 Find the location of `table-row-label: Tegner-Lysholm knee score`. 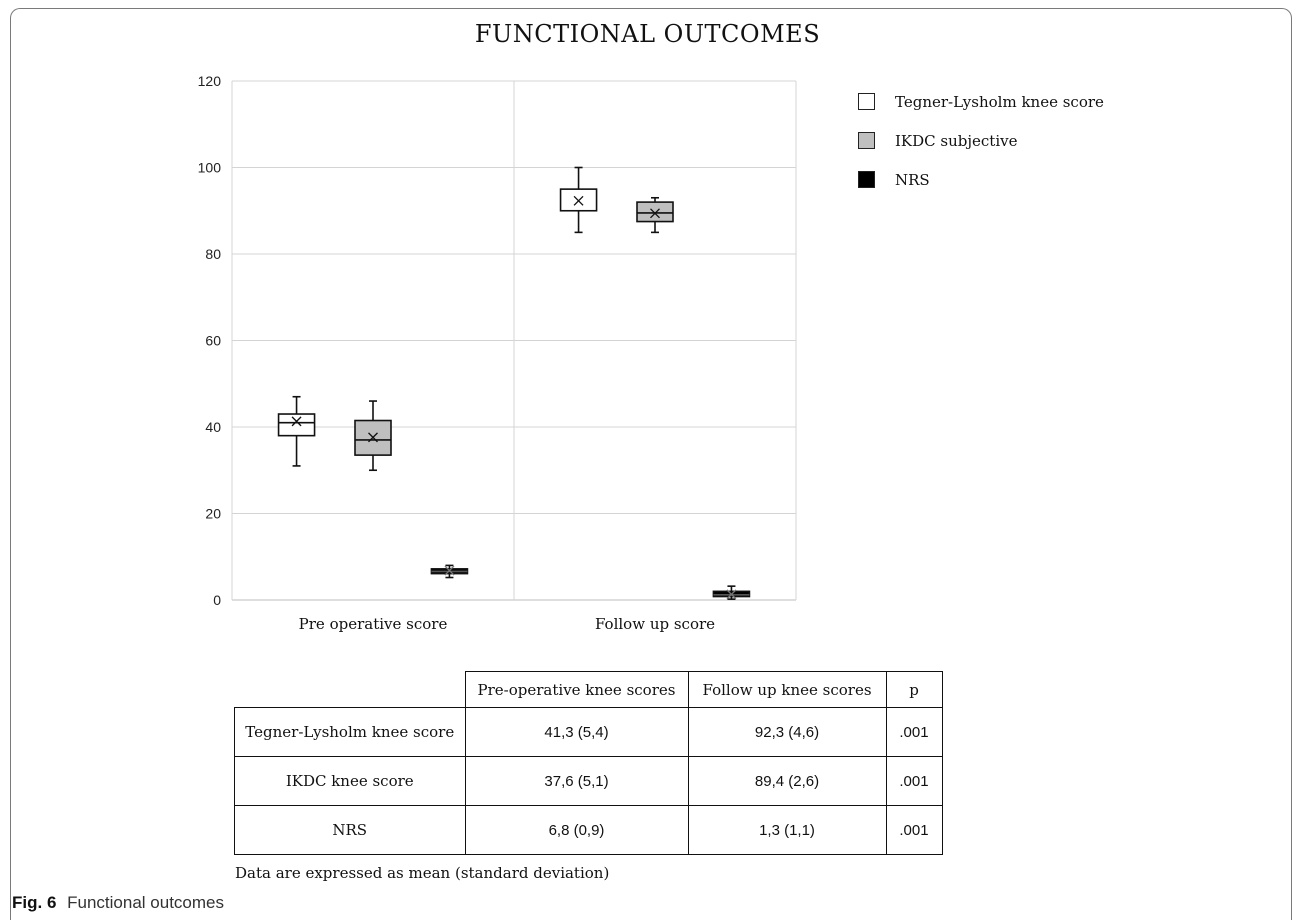

table-row-label: Tegner-Lysholm knee score is located at coordinates (350, 732).